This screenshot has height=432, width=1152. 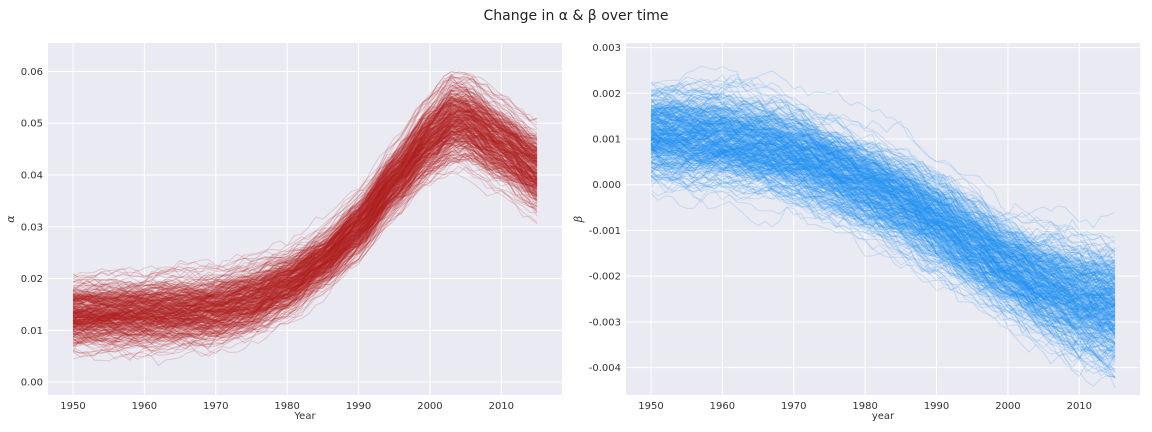 What do you see at coordinates (606, 140) in the screenshot?
I see `beta-y-tick-label: 0.001` at bounding box center [606, 140].